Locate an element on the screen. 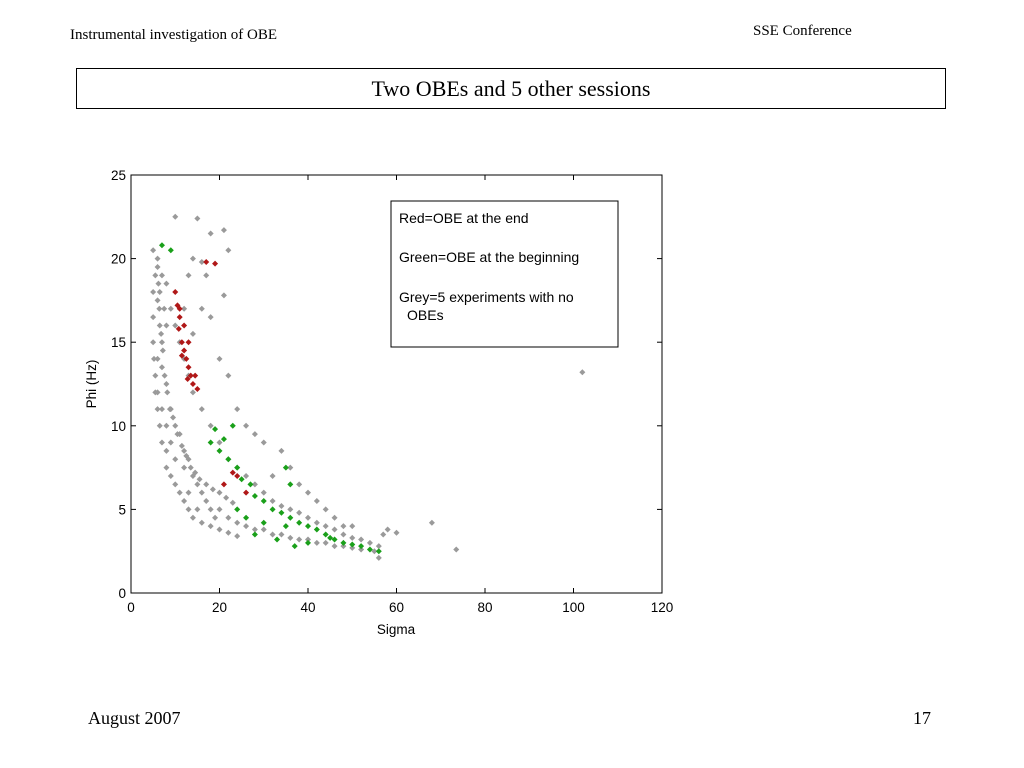 The height and width of the screenshot is (768, 1024). slide-title: Two OBEs and 5 other sessions is located at coordinates (511, 88).